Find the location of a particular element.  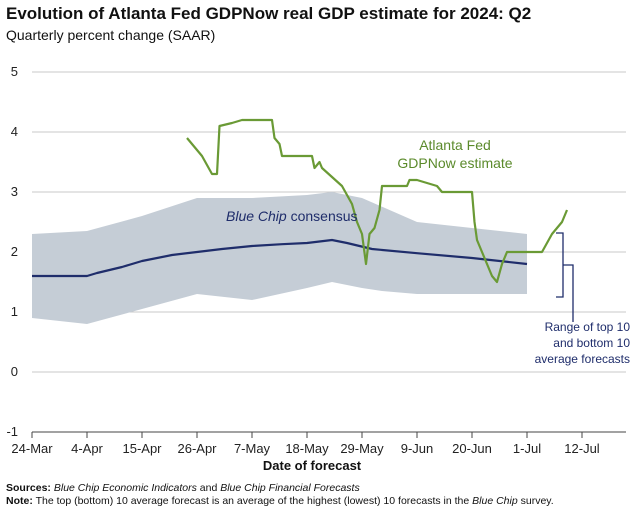

source-1: Blue Chip Economic Indicators is located at coordinates (125, 488).